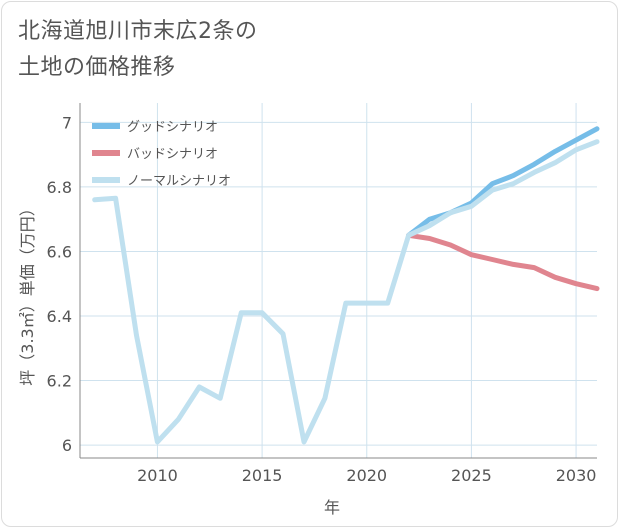 This screenshot has width=621, height=530. Describe the element at coordinates (172, 154) in the screenshot. I see `legend-label-2: バッドシナリオ` at that location.